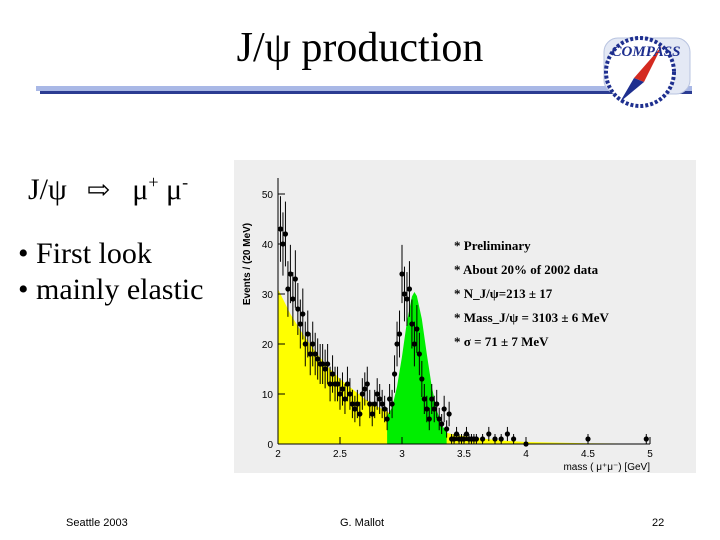 This screenshot has height=540, width=720. What do you see at coordinates (268, 395) in the screenshot?
I see `y-tick-label: 10` at bounding box center [268, 395].